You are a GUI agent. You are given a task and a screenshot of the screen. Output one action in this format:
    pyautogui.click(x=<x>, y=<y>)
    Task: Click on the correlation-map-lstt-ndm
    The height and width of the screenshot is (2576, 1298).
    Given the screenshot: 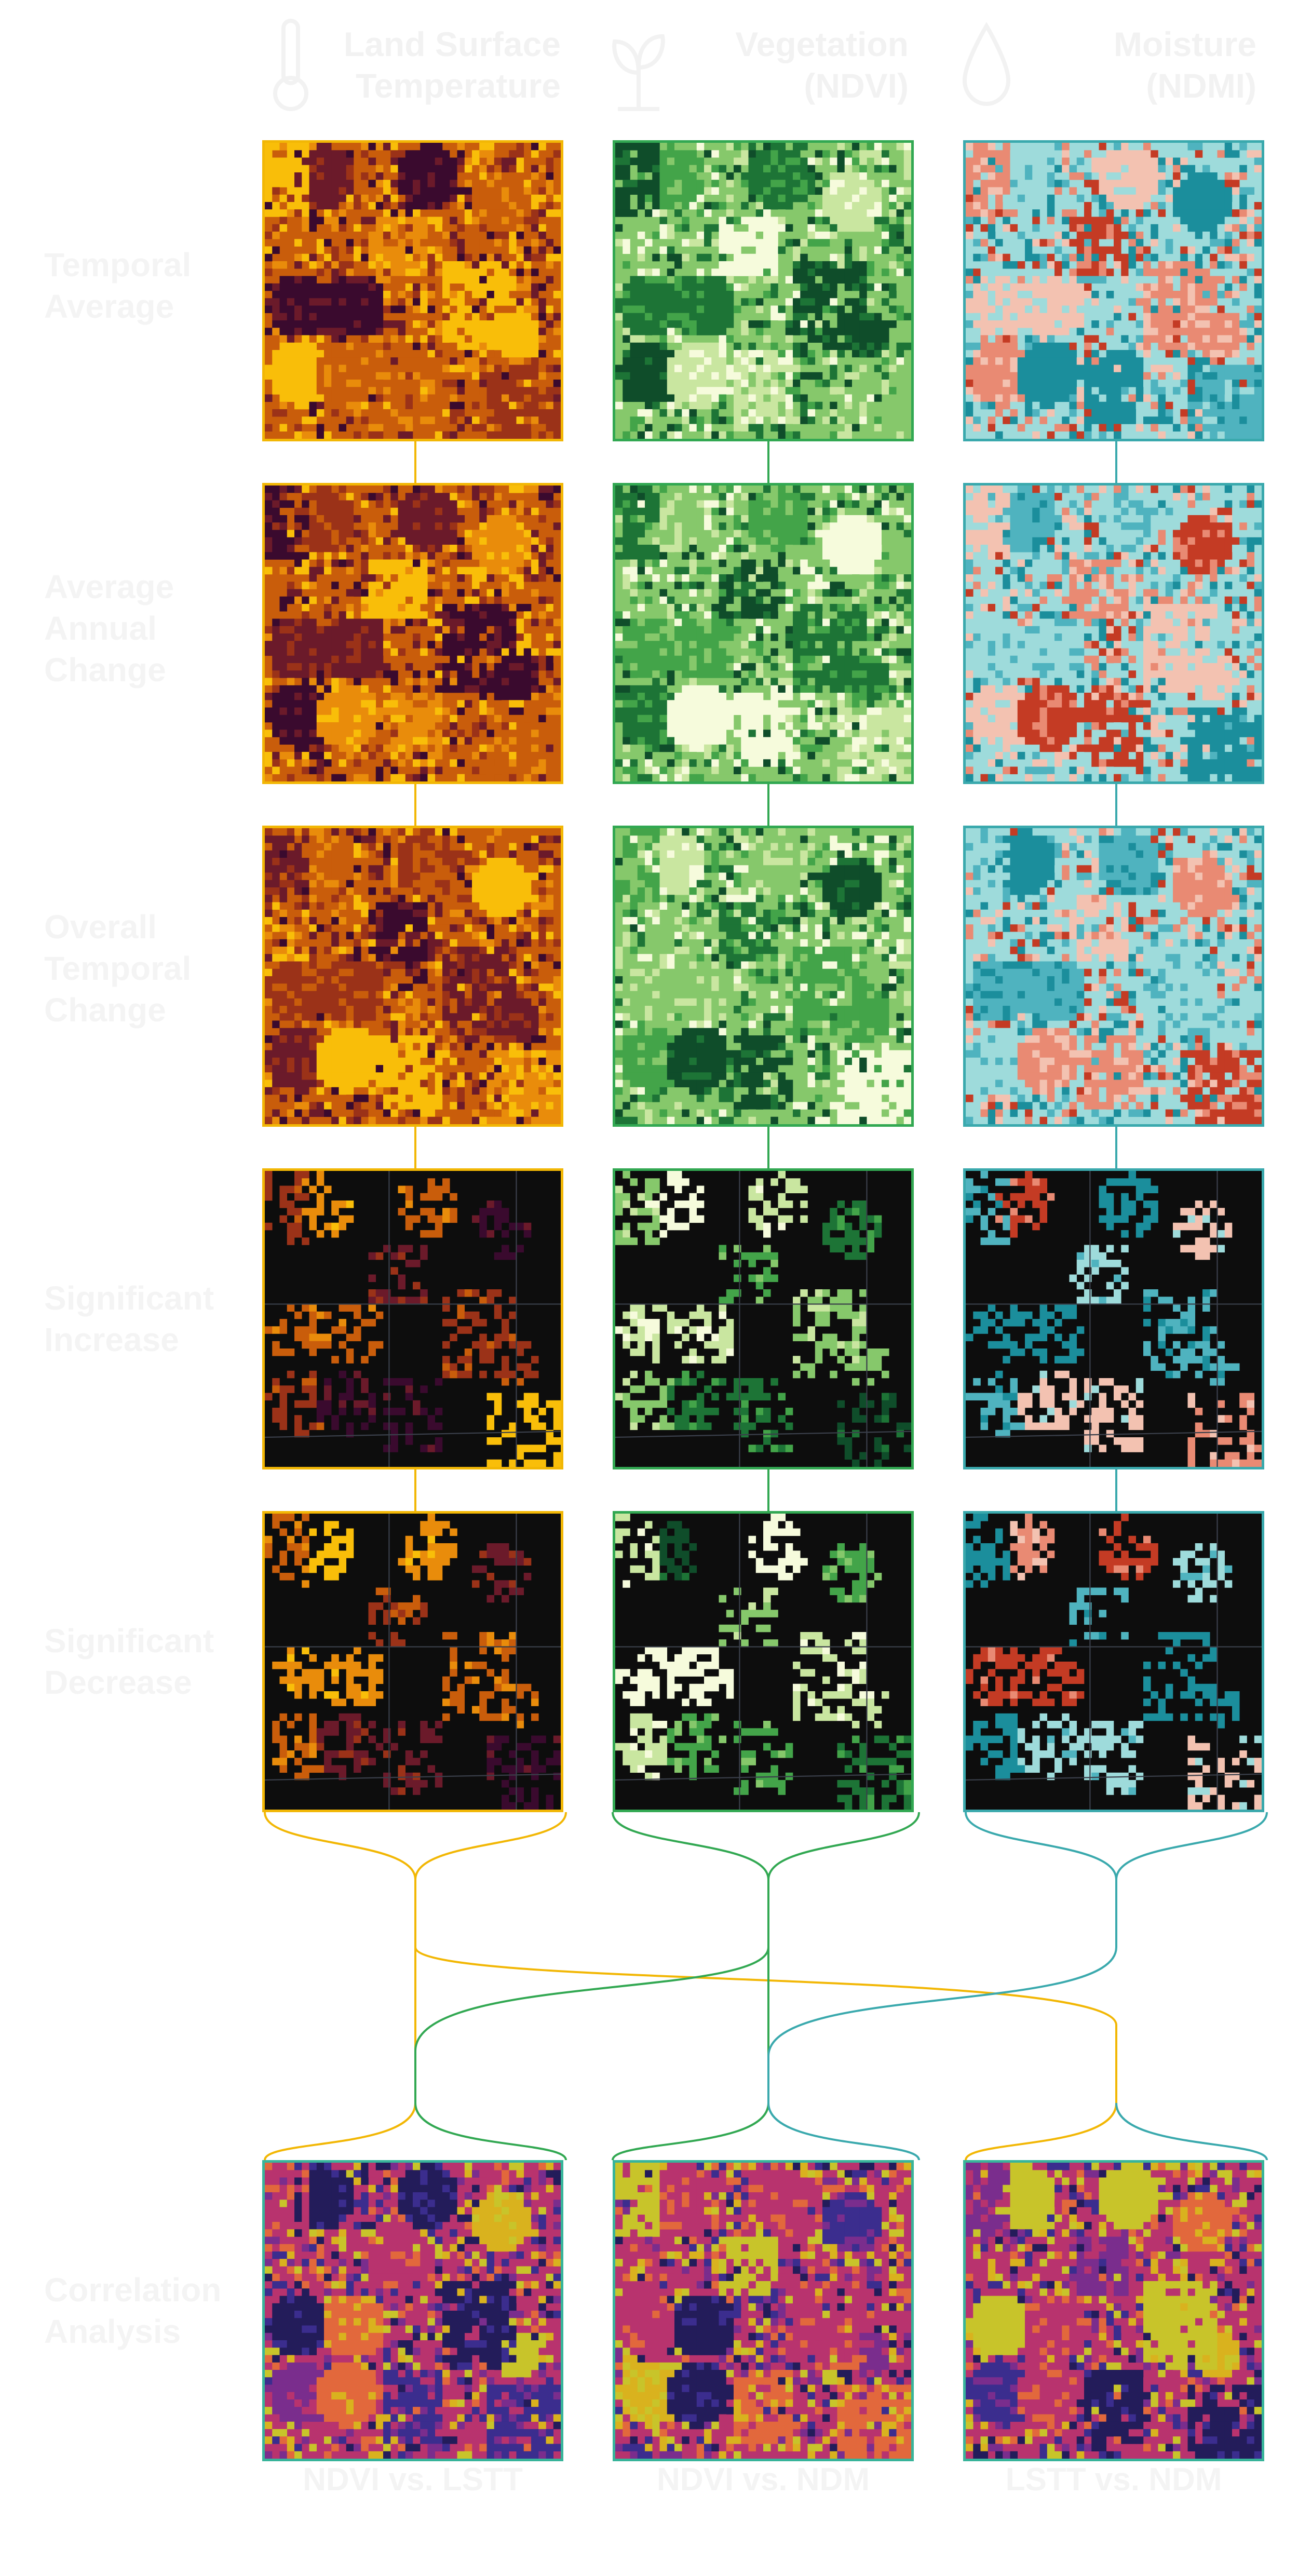 What is the action you would take?
    pyautogui.click(x=1113, y=2310)
    